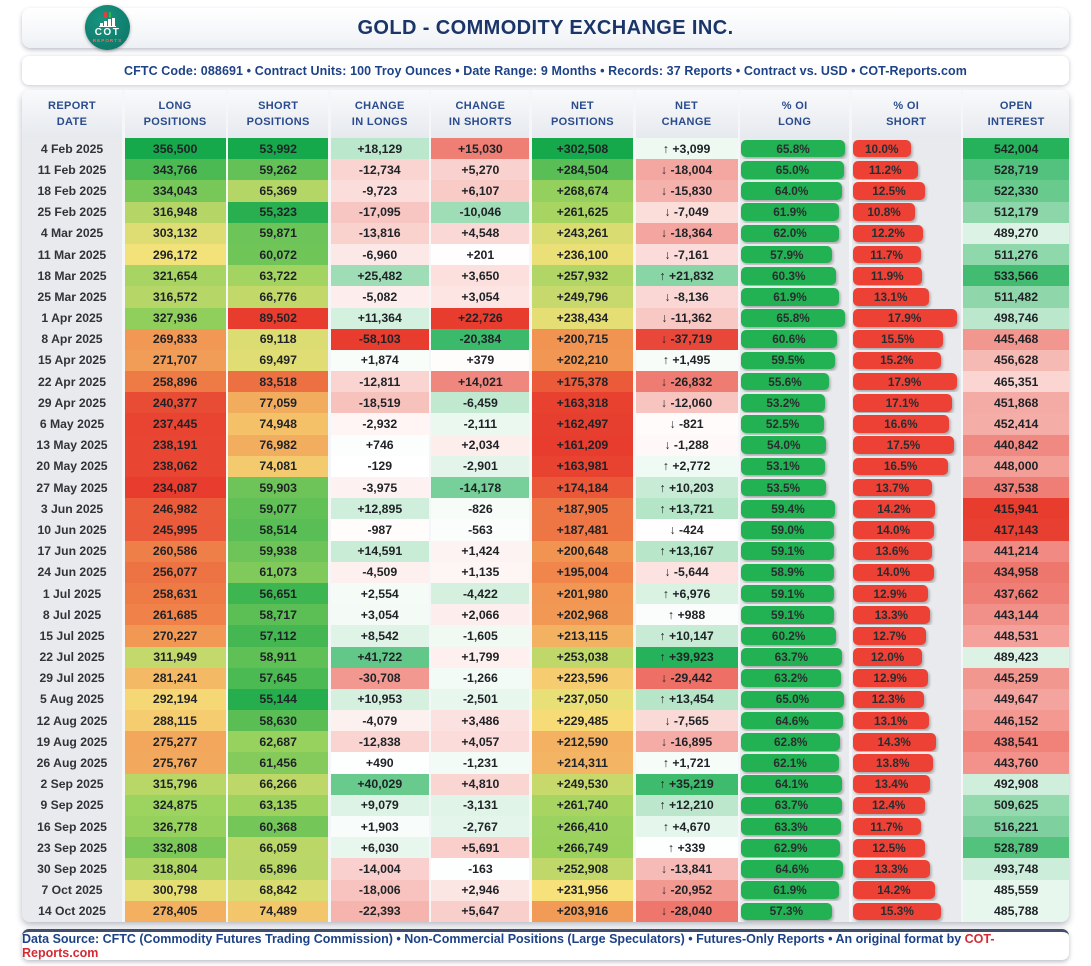  What do you see at coordinates (795, 488) in the screenshot?
I see `oi-long-cell: 53.5%` at bounding box center [795, 488].